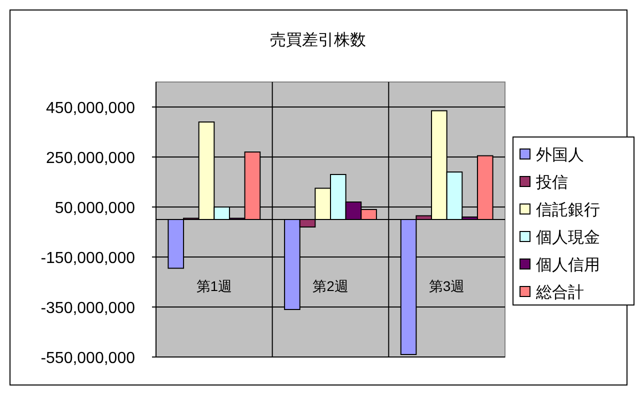 Image resolution: width=637 pixels, height=397 pixels. Describe the element at coordinates (559, 293) in the screenshot. I see `legend-label: 総合計` at that location.